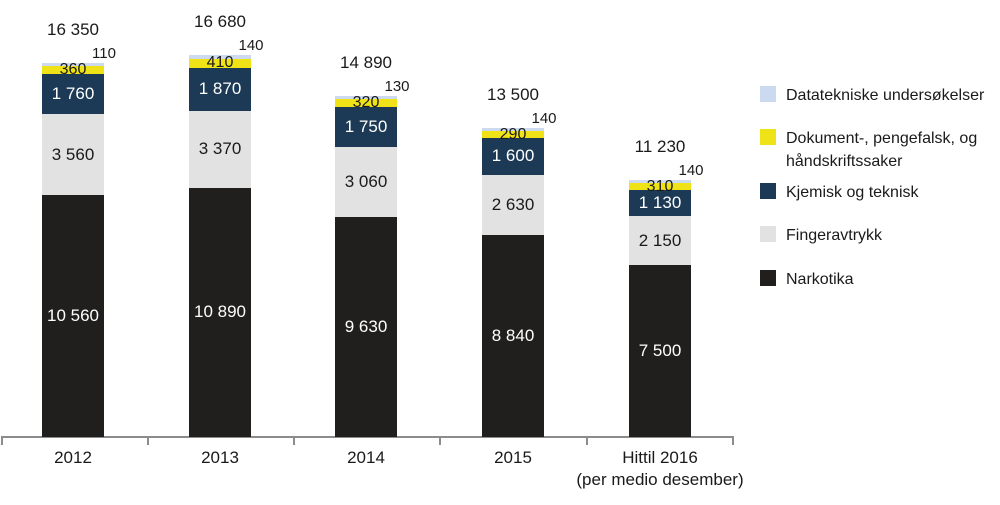  Describe the element at coordinates (885, 95) in the screenshot. I see `legend-label: Datatekniske undersøkelser` at that location.